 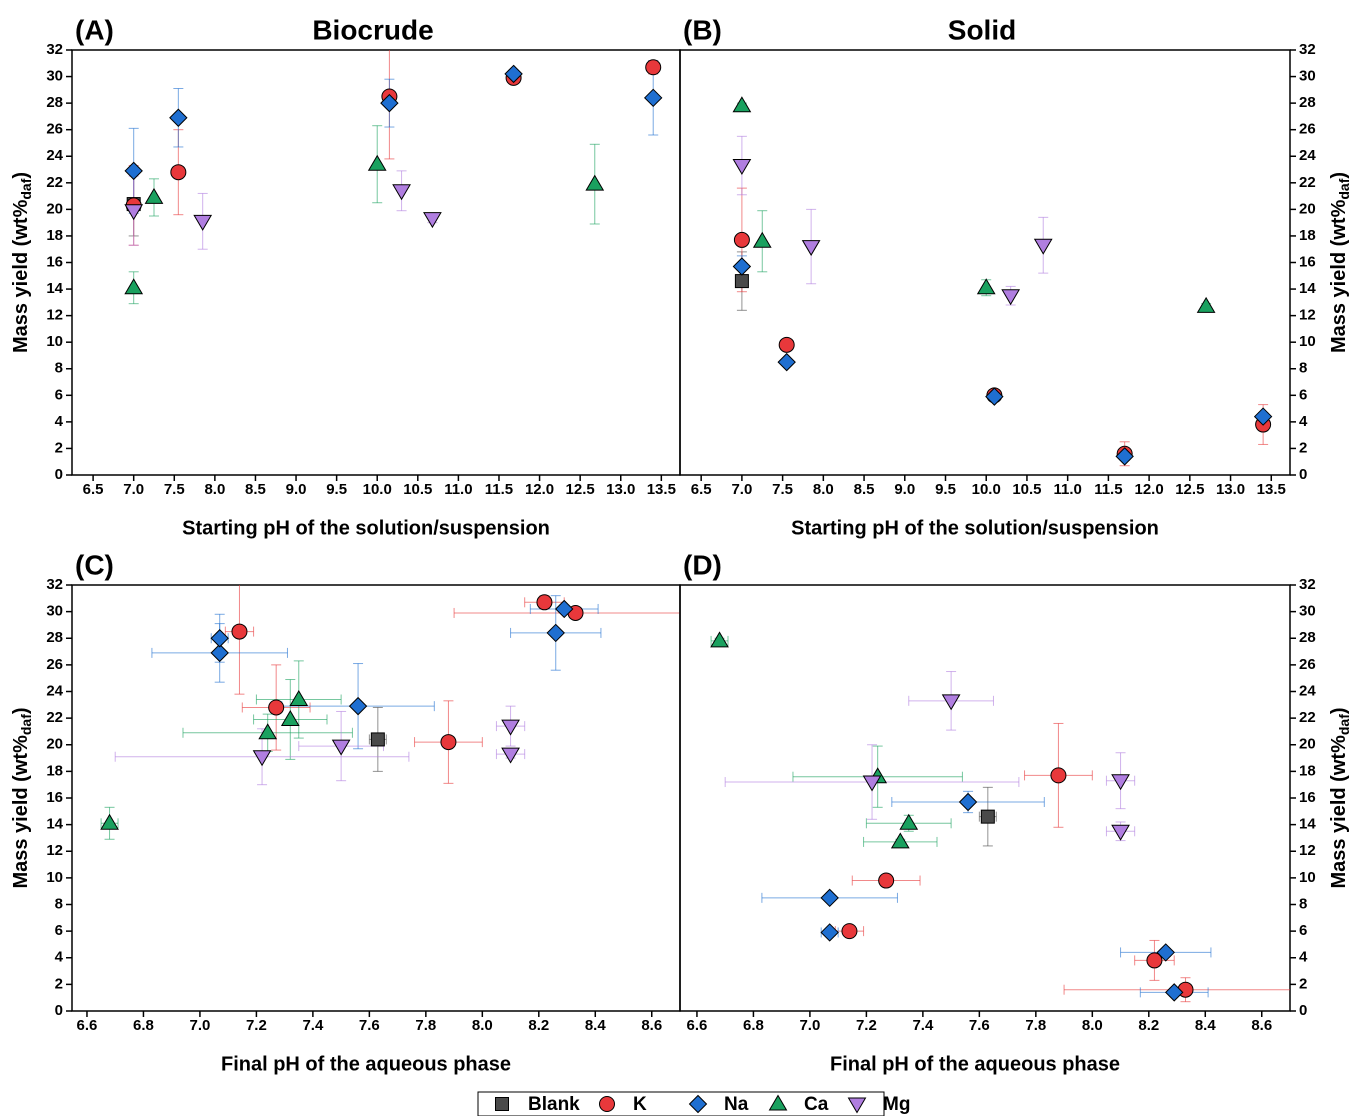 What do you see at coordinates (336, 489) in the screenshot?
I see `x-tick-label: 9.5` at bounding box center [336, 489].